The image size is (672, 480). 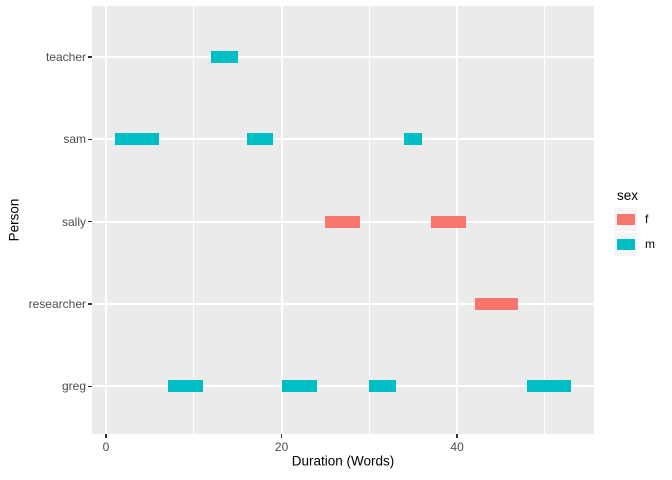 I want to click on x-axis-title: Duration (Words), so click(x=343, y=461).